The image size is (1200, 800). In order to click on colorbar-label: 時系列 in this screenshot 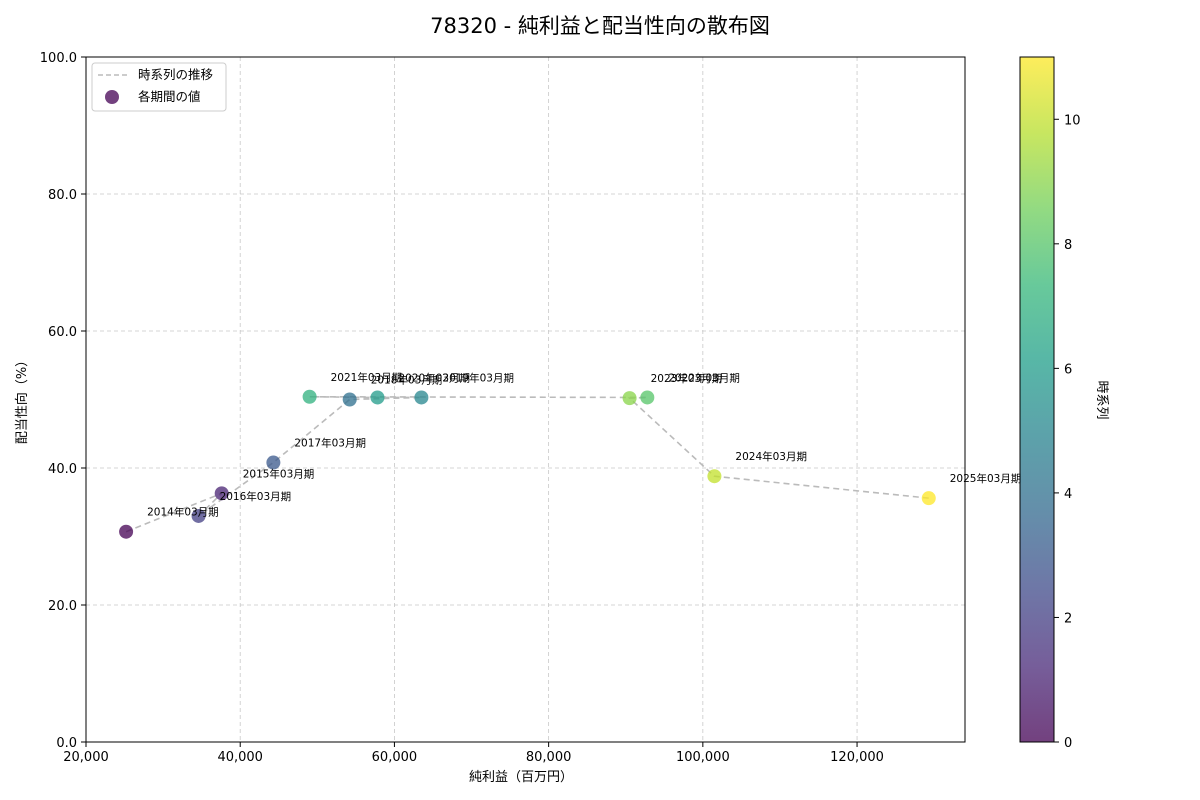, I will do `click(1101, 399)`.